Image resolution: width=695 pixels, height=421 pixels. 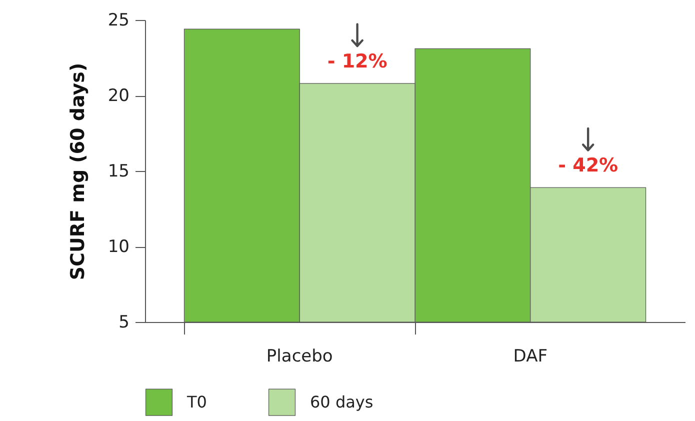 What do you see at coordinates (119, 172) in the screenshot?
I see `y-tick-label: 15` at bounding box center [119, 172].